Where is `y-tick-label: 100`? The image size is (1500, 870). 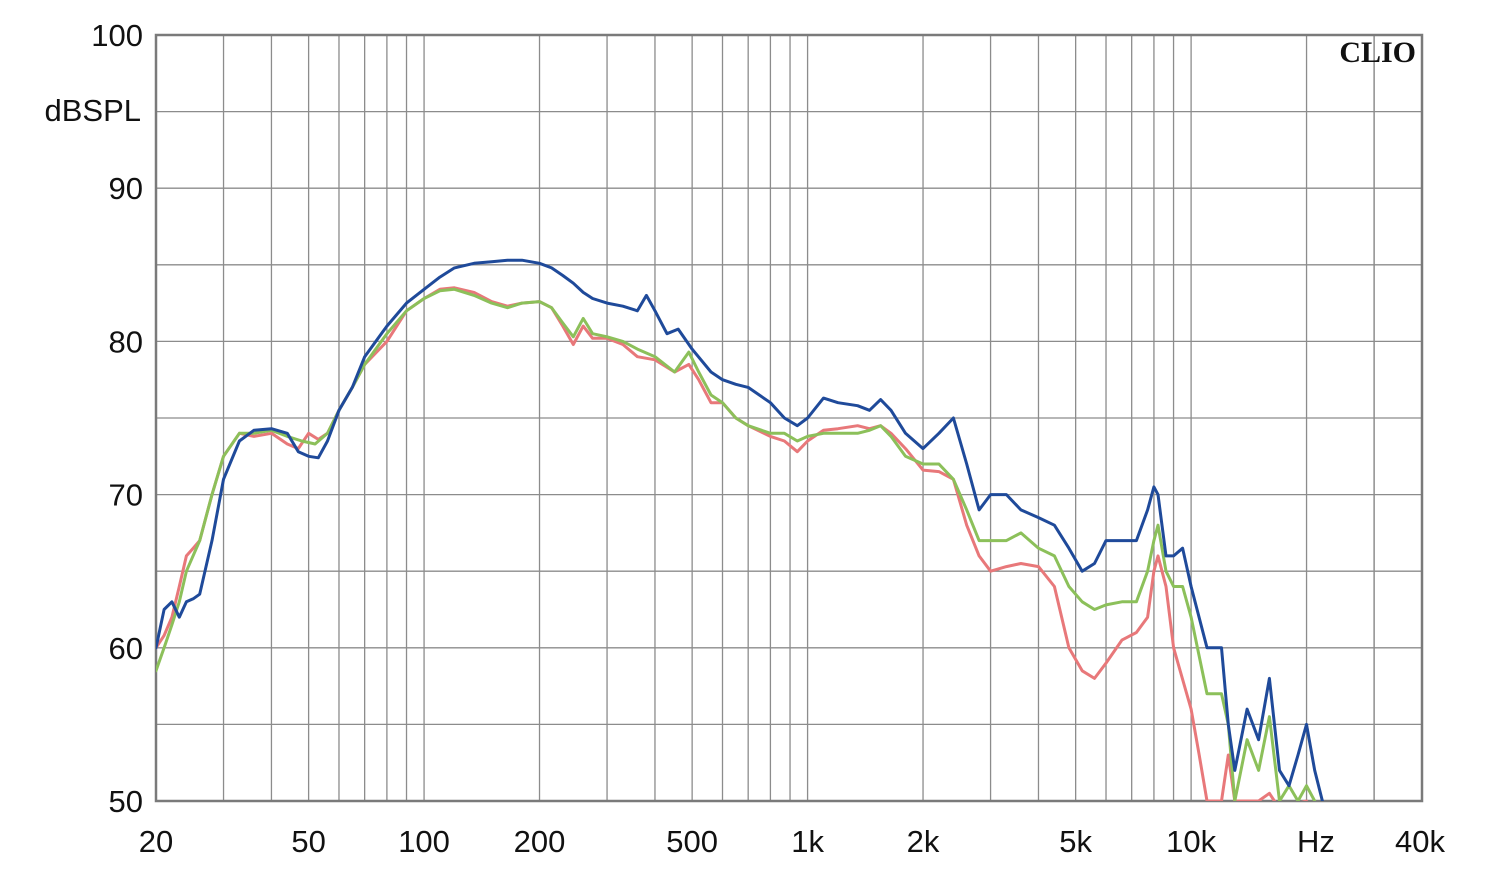
y-tick-label: 100 is located at coordinates (117, 35).